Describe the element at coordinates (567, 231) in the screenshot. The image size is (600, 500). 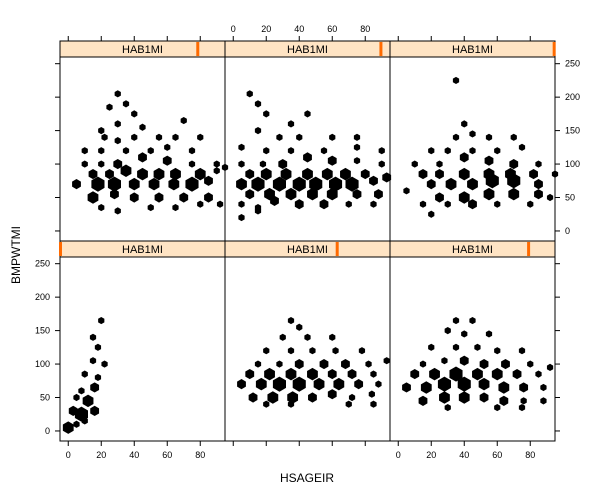
I see `y-tick-label-right-0: 0` at that location.